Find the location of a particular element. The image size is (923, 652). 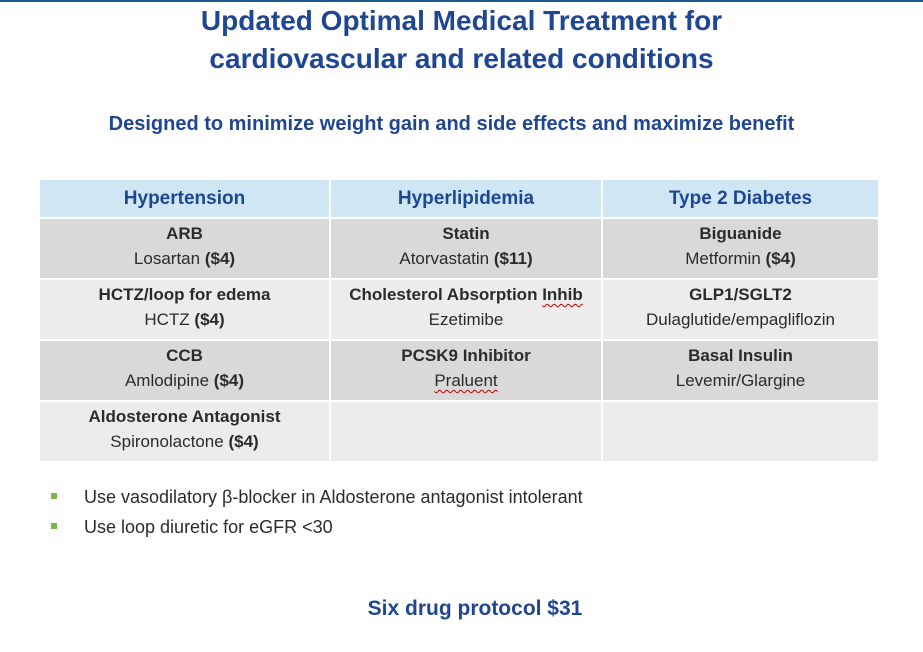

drug-entry: Atorvastatin ($11) is located at coordinates (466, 258).